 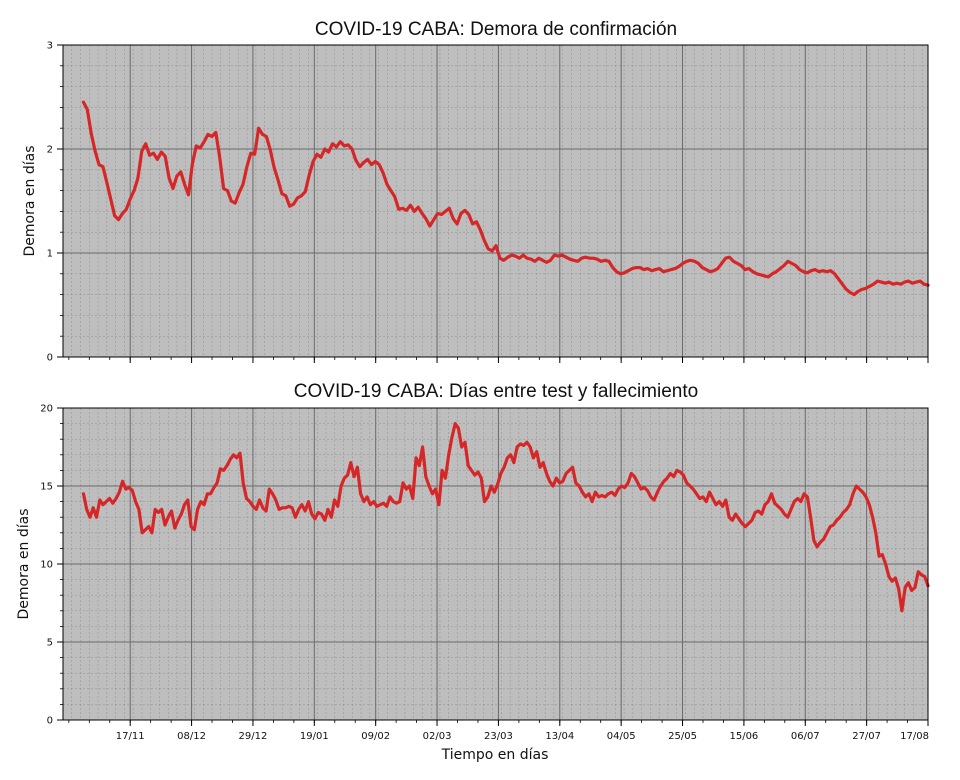 I want to click on x-tick-label: 08/12, so click(x=191, y=736).